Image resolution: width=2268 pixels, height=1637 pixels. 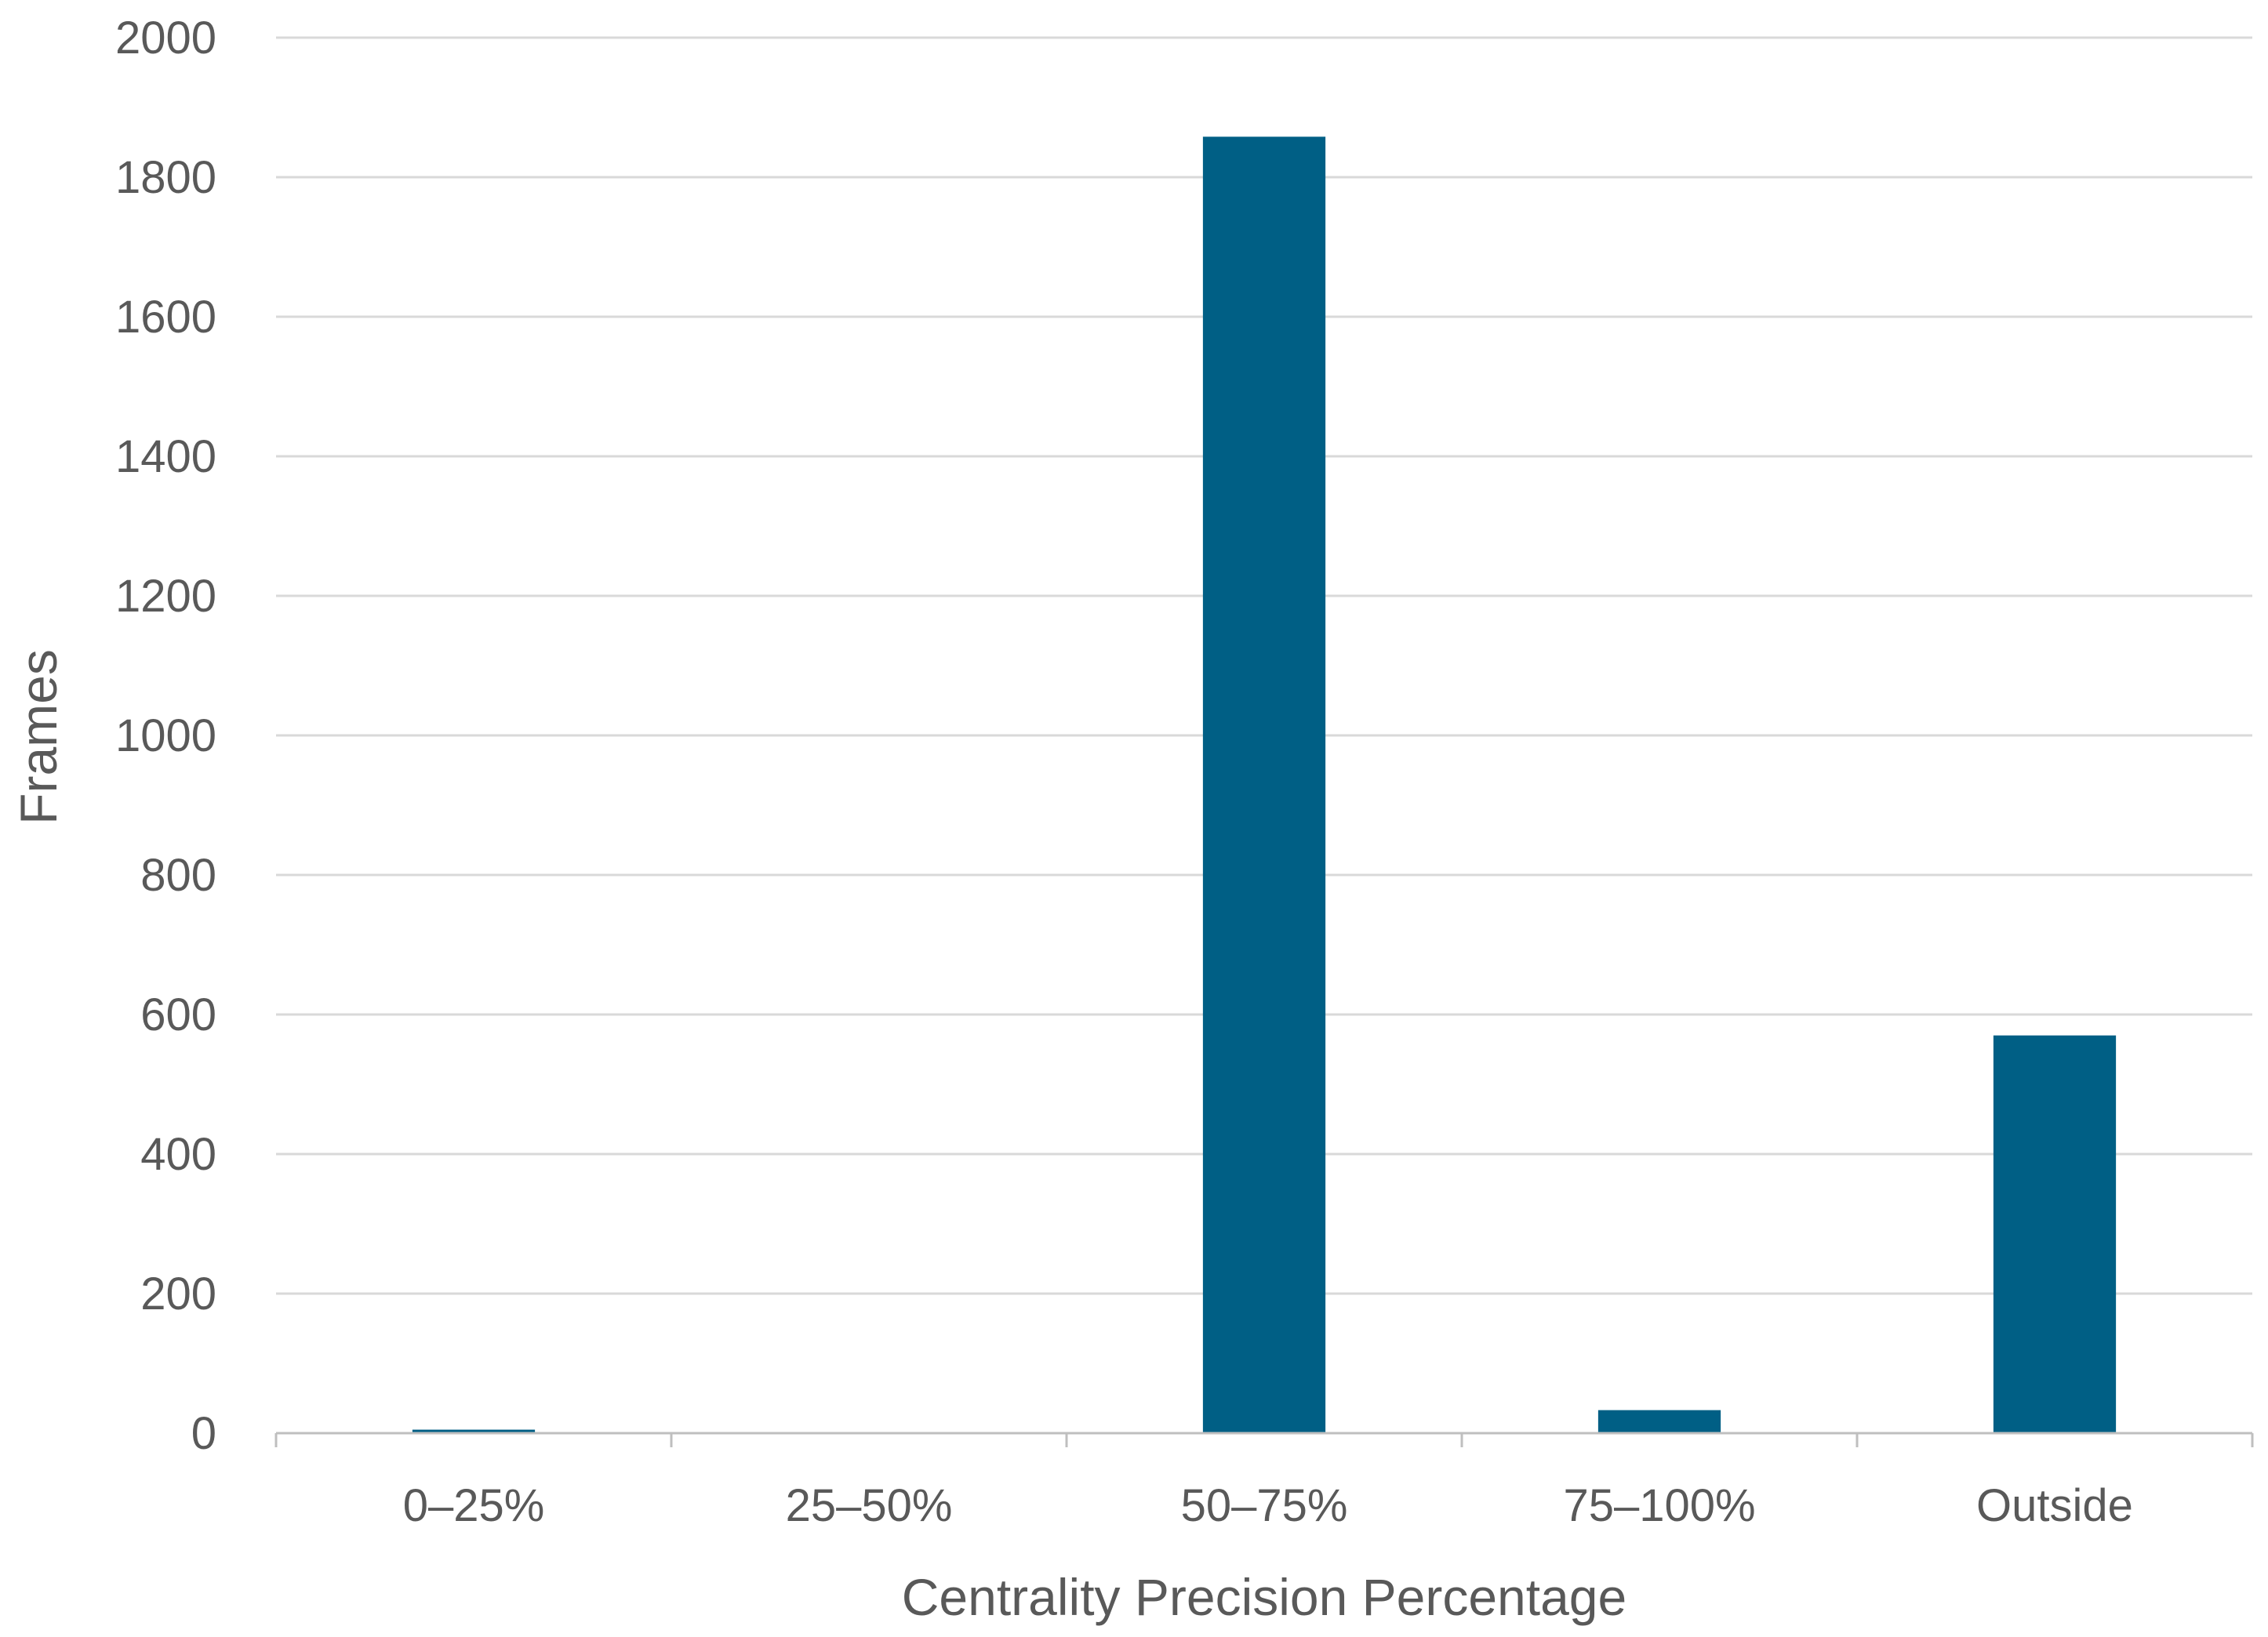 I want to click on y-tick-label: 1200, so click(x=165, y=596).